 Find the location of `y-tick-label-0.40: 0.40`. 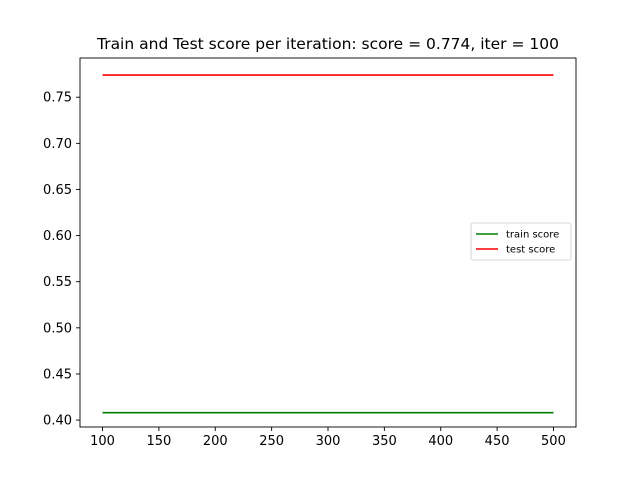

y-tick-label-0.40: 0.40 is located at coordinates (57, 421).